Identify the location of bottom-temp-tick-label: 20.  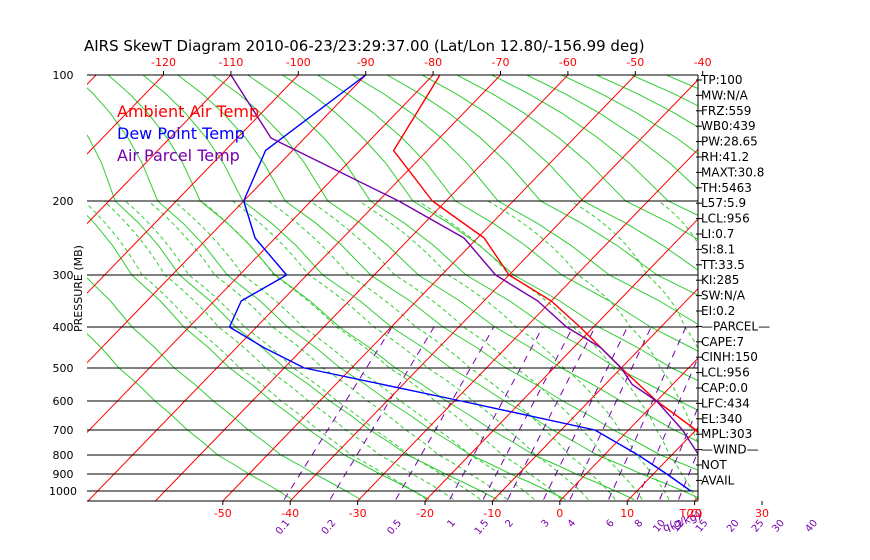
(695, 513).